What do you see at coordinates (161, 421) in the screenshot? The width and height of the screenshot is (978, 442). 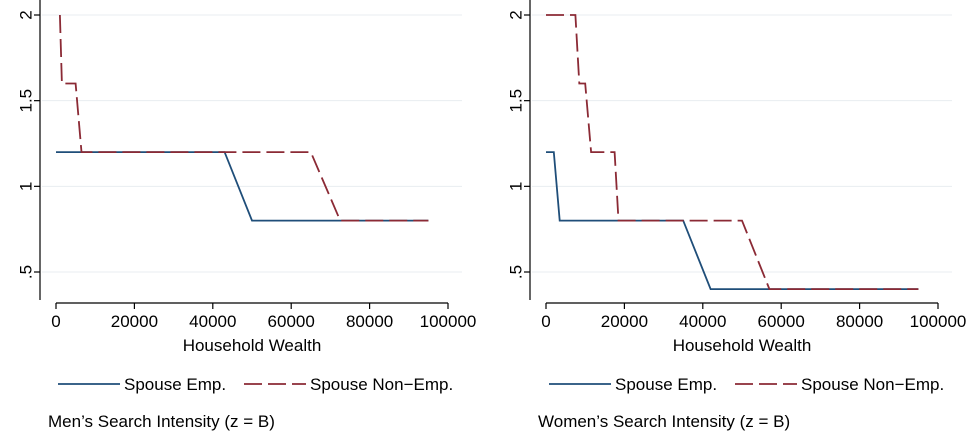 I see `chart-caption: Men’s Search Intensity (z = B)` at bounding box center [161, 421].